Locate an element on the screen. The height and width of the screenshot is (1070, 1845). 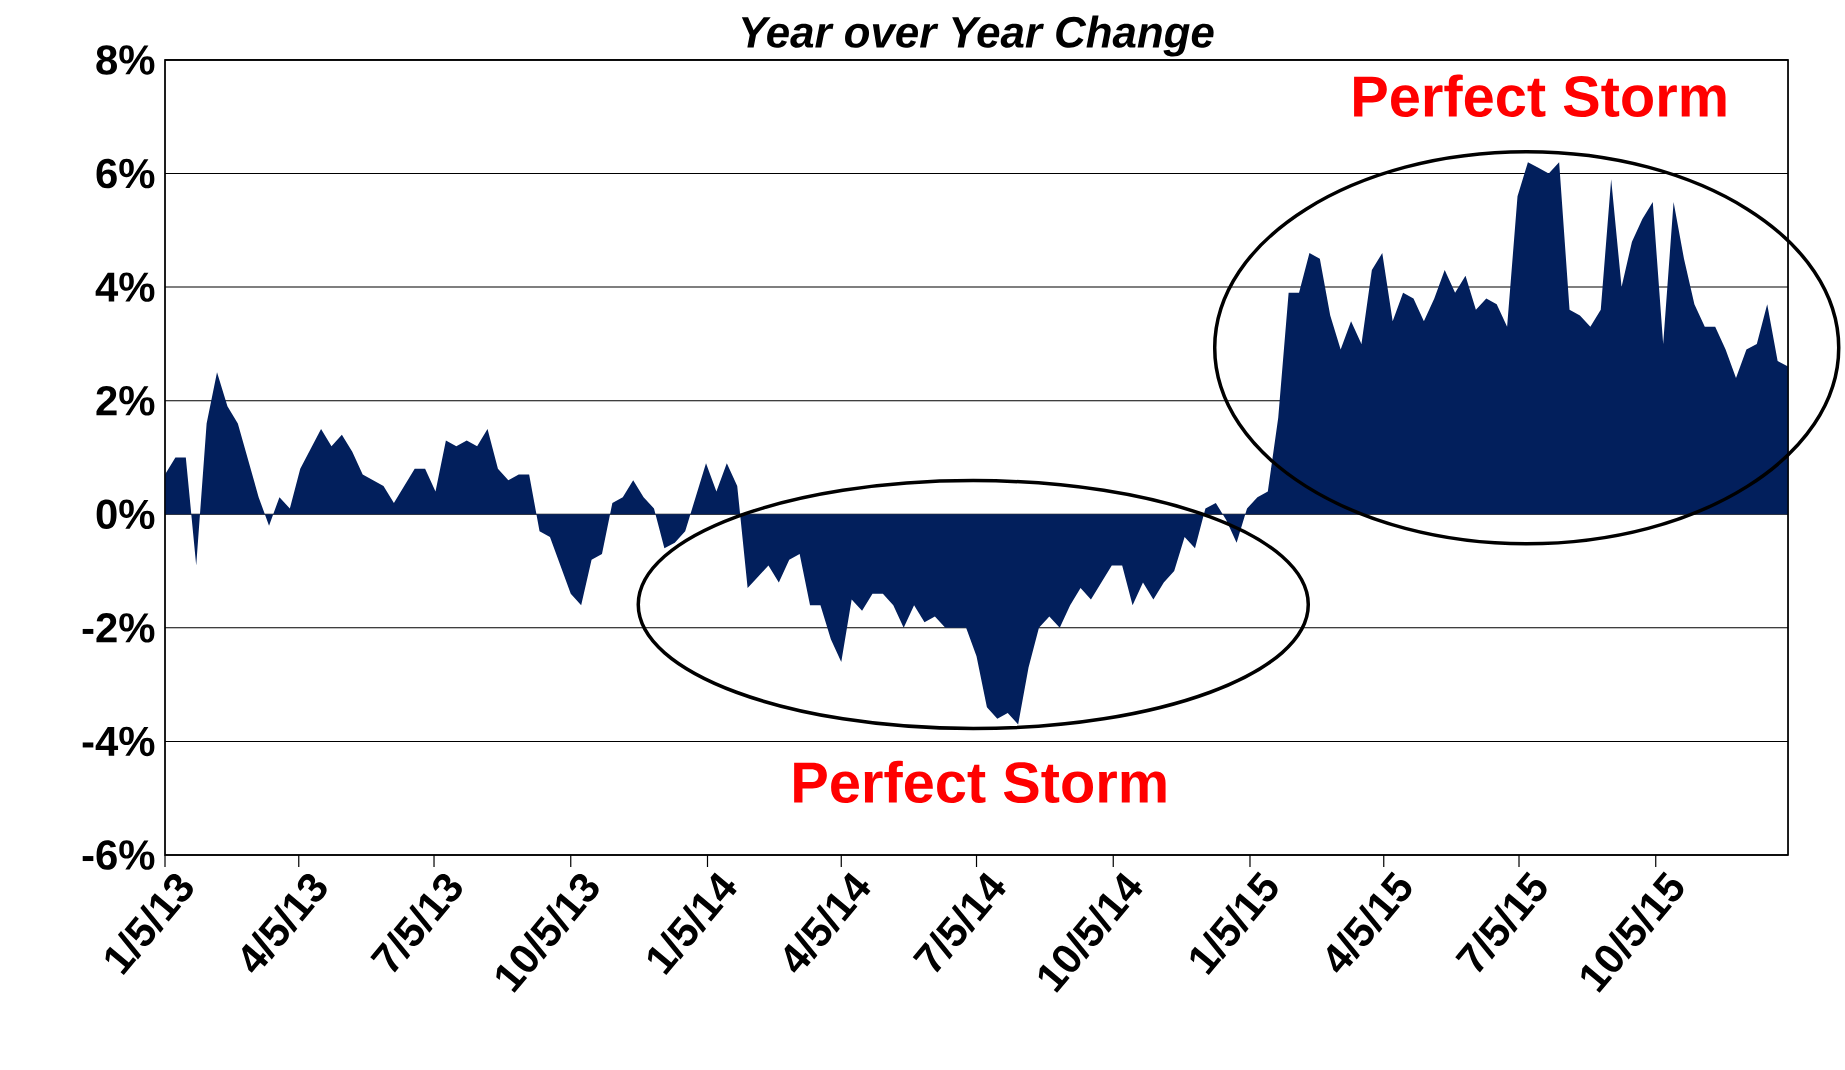
y-tick-label: 4% is located at coordinates (125, 287).